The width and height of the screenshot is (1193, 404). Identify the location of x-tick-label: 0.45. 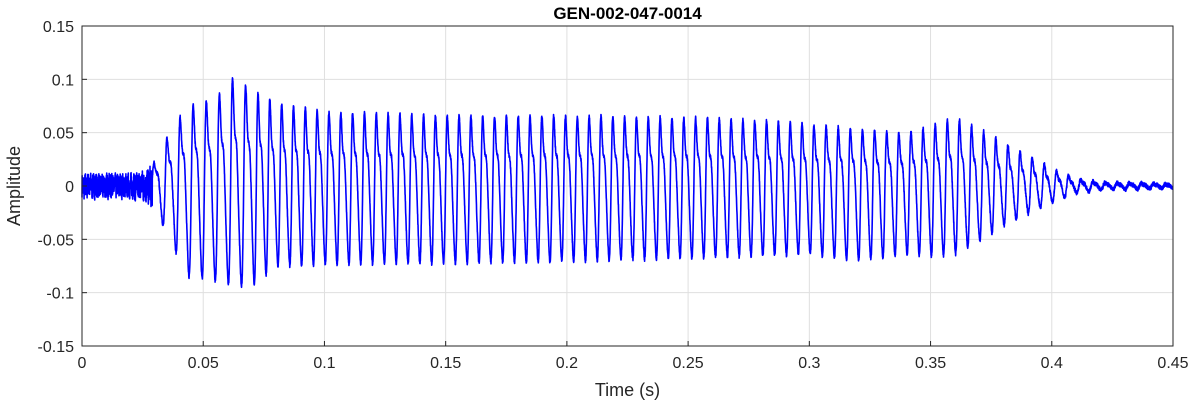
(1172, 363).